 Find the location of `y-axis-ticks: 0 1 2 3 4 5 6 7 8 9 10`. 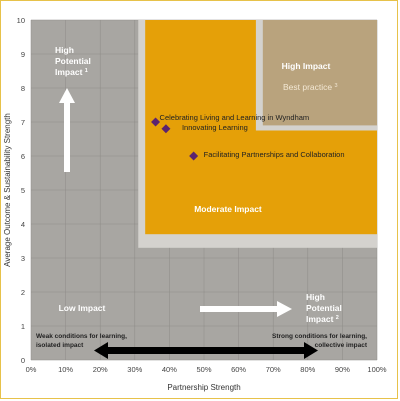

y-axis-ticks: 0 1 2 3 4 5 6 7 8 9 10 is located at coordinates (21, 190).